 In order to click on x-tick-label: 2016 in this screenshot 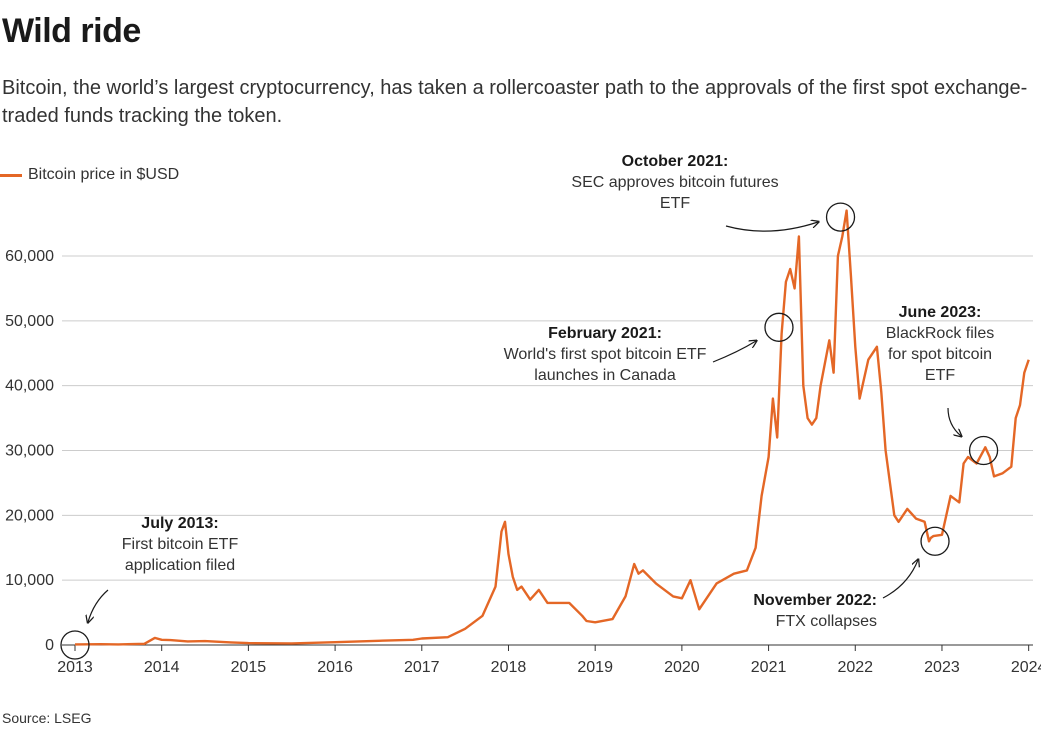, I will do `click(335, 667)`.